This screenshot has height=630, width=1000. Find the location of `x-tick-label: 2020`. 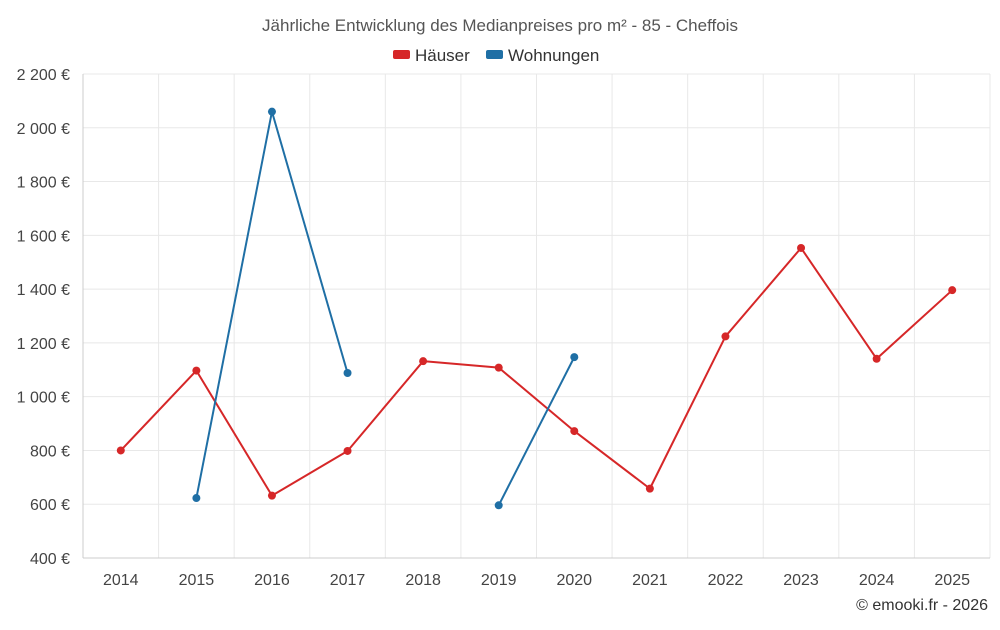

x-tick-label: 2020 is located at coordinates (574, 580).